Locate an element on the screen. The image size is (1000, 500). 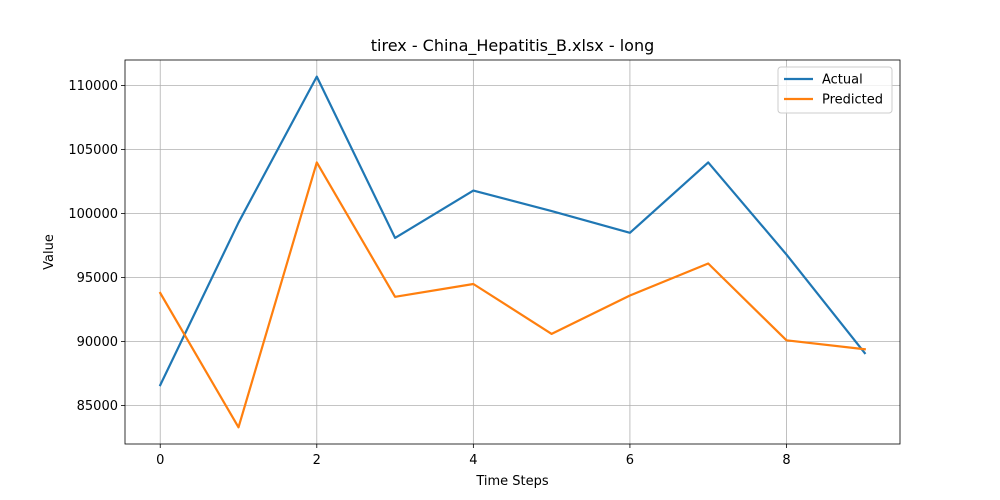
x-tick-label: 6 is located at coordinates (630, 460).